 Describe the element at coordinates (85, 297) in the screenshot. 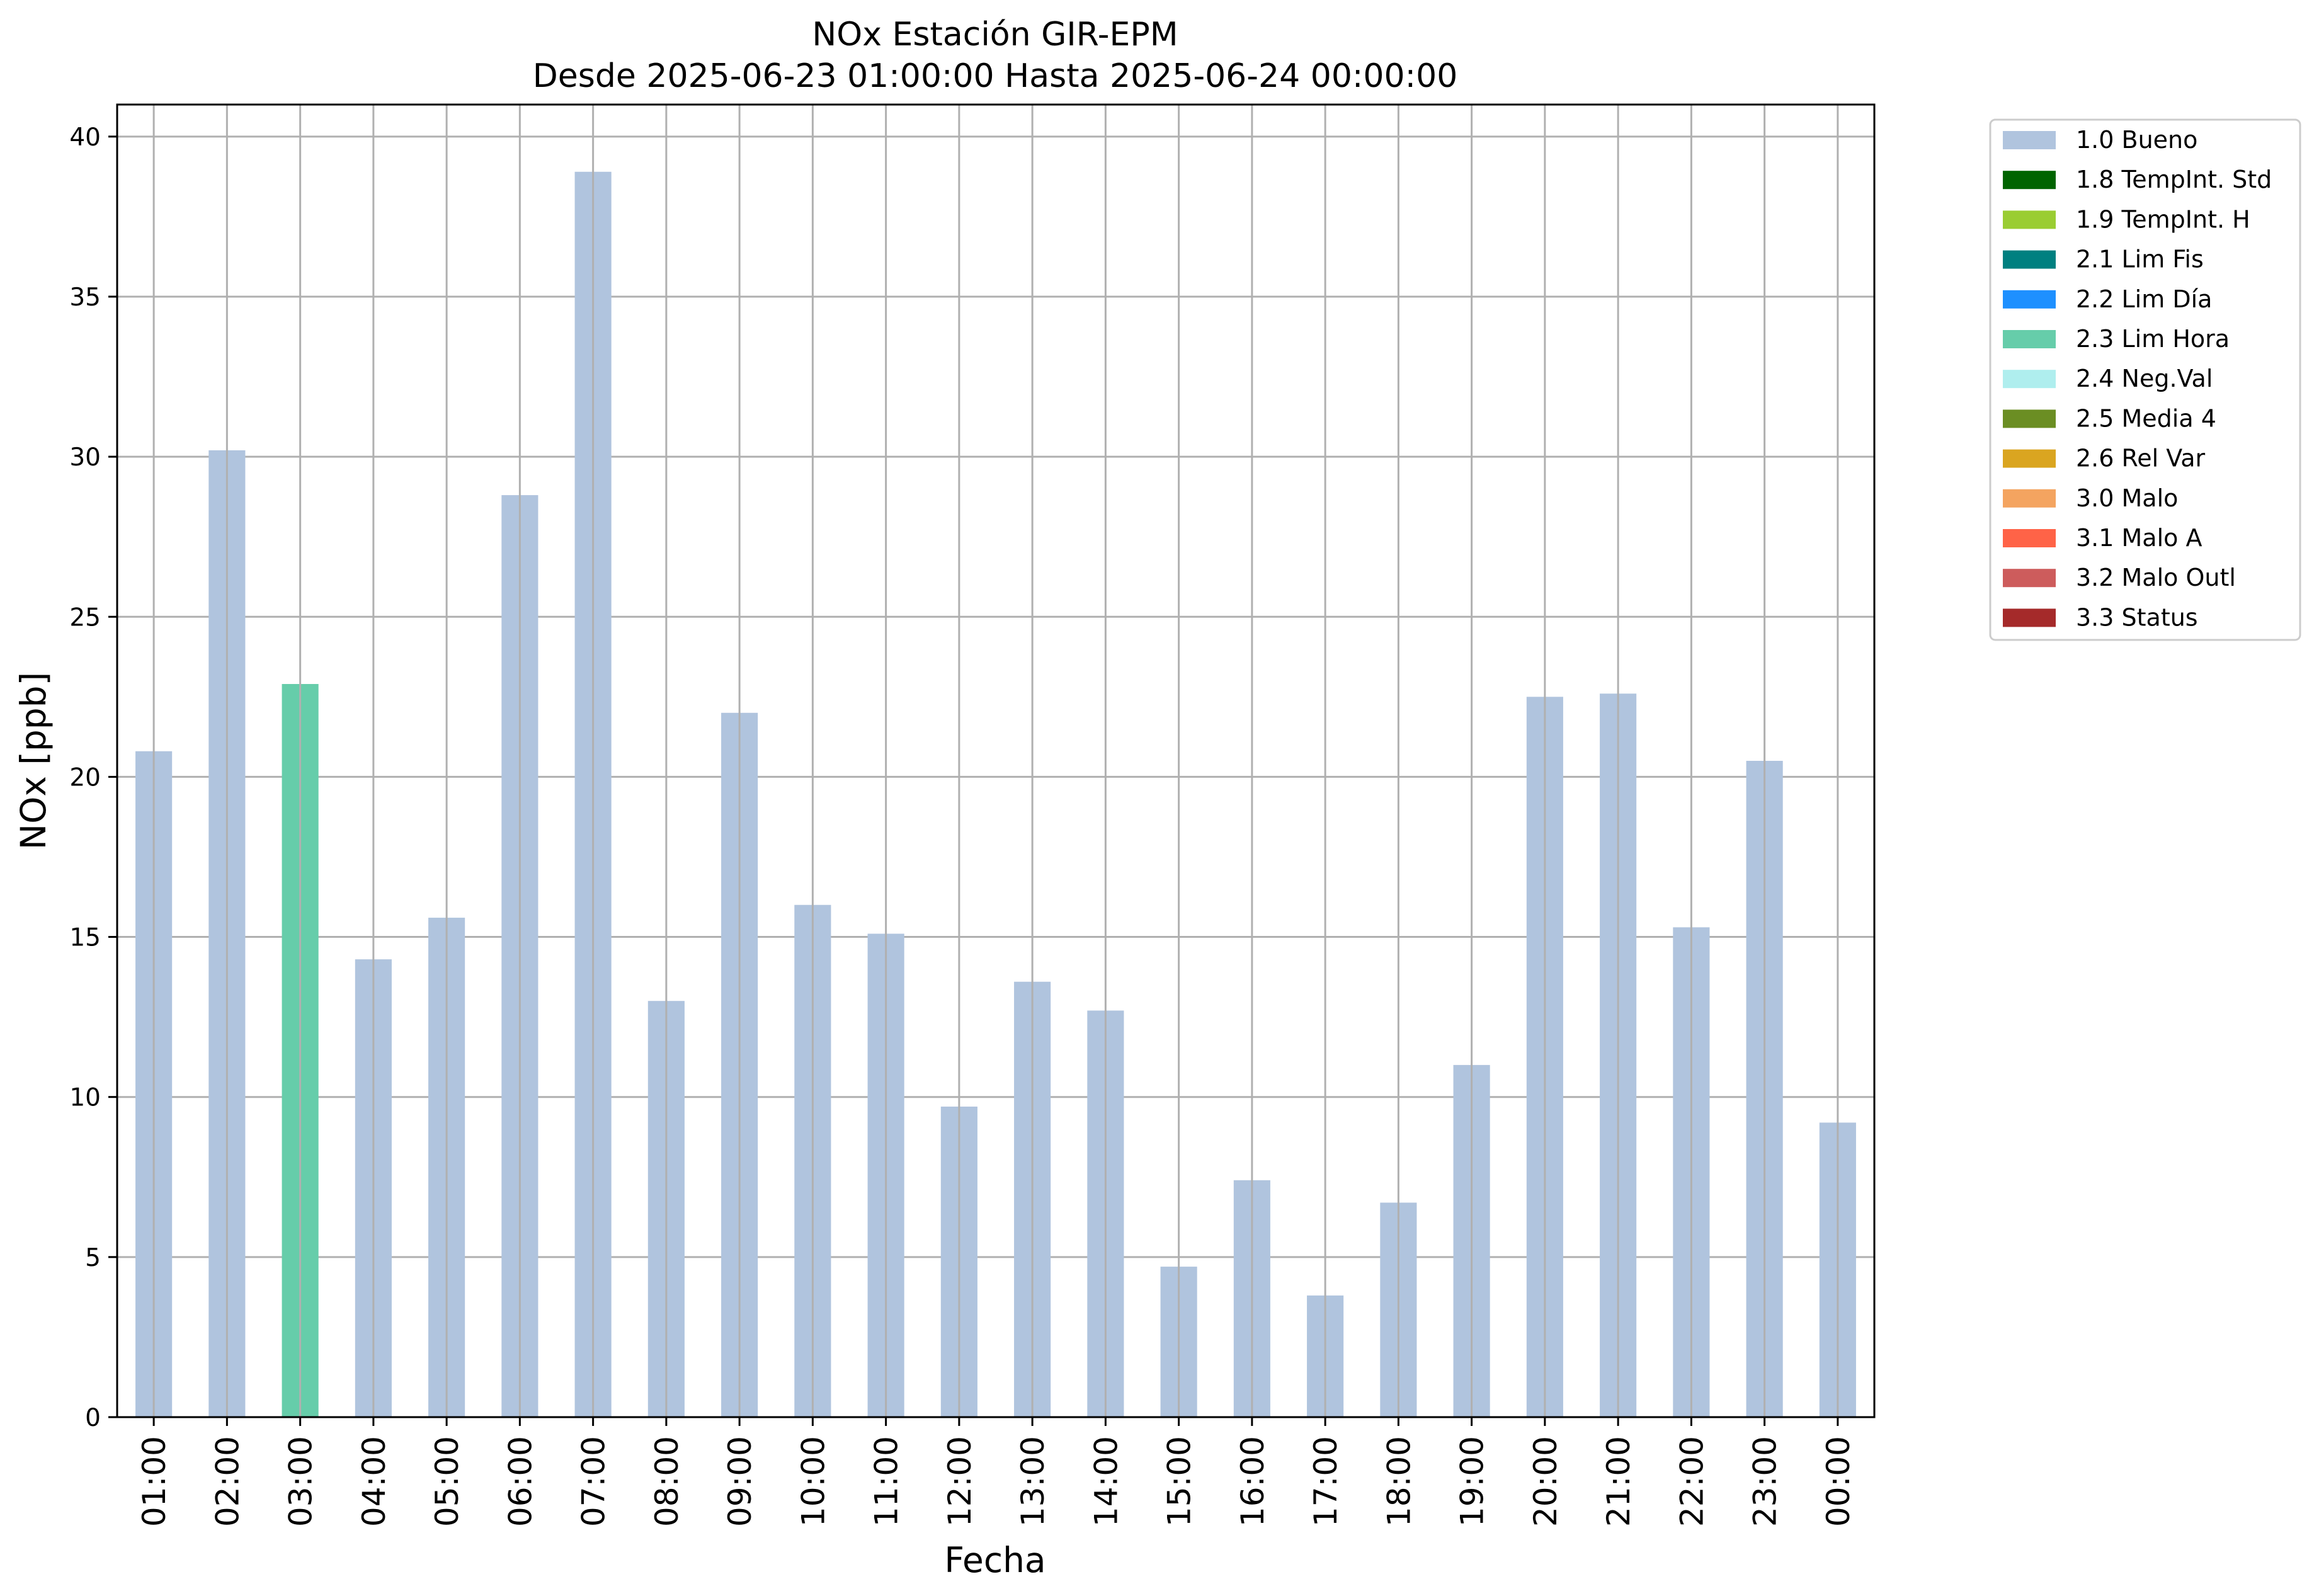

I see `y-tick-label: 35` at that location.